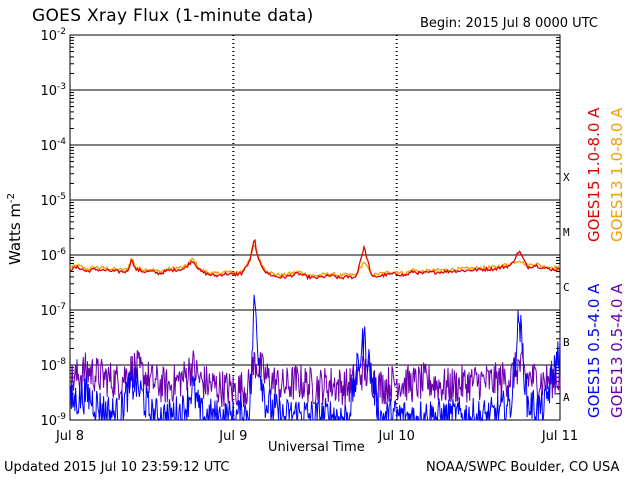  Describe the element at coordinates (53, 90) in the screenshot. I see `y-tick-label: 10⁻³` at that location.